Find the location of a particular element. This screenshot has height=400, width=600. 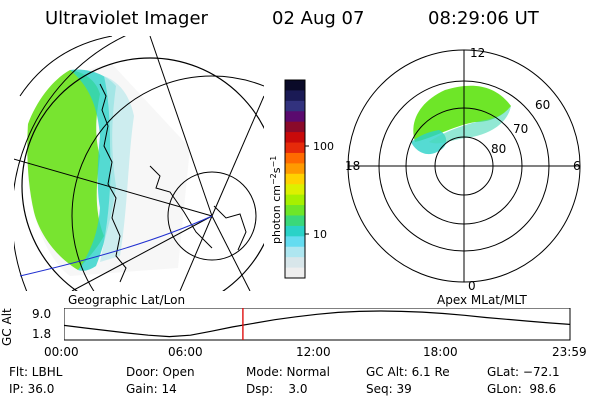

image-time: 08:29:06 UT is located at coordinates (483, 18).